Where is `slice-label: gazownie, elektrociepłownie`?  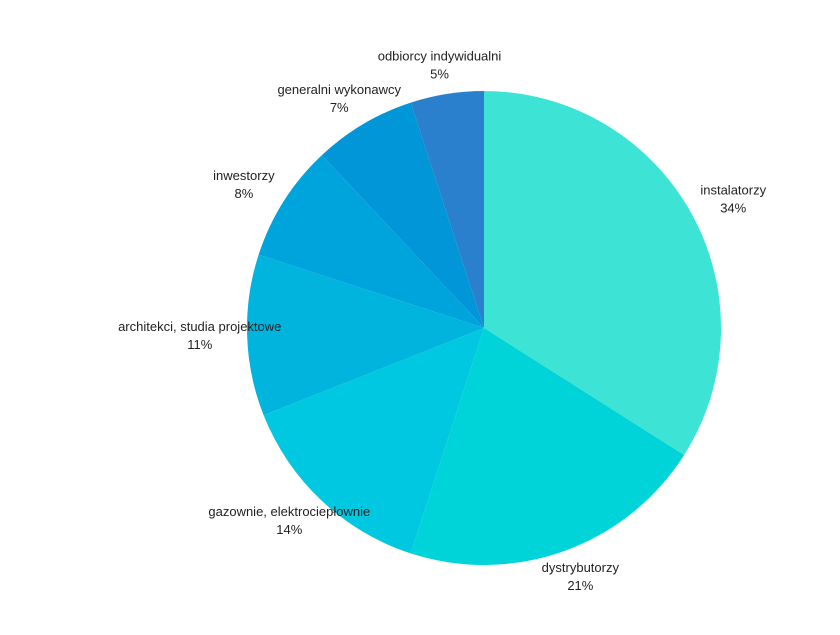
slice-label: gazownie, elektrociepłownie is located at coordinates (289, 511).